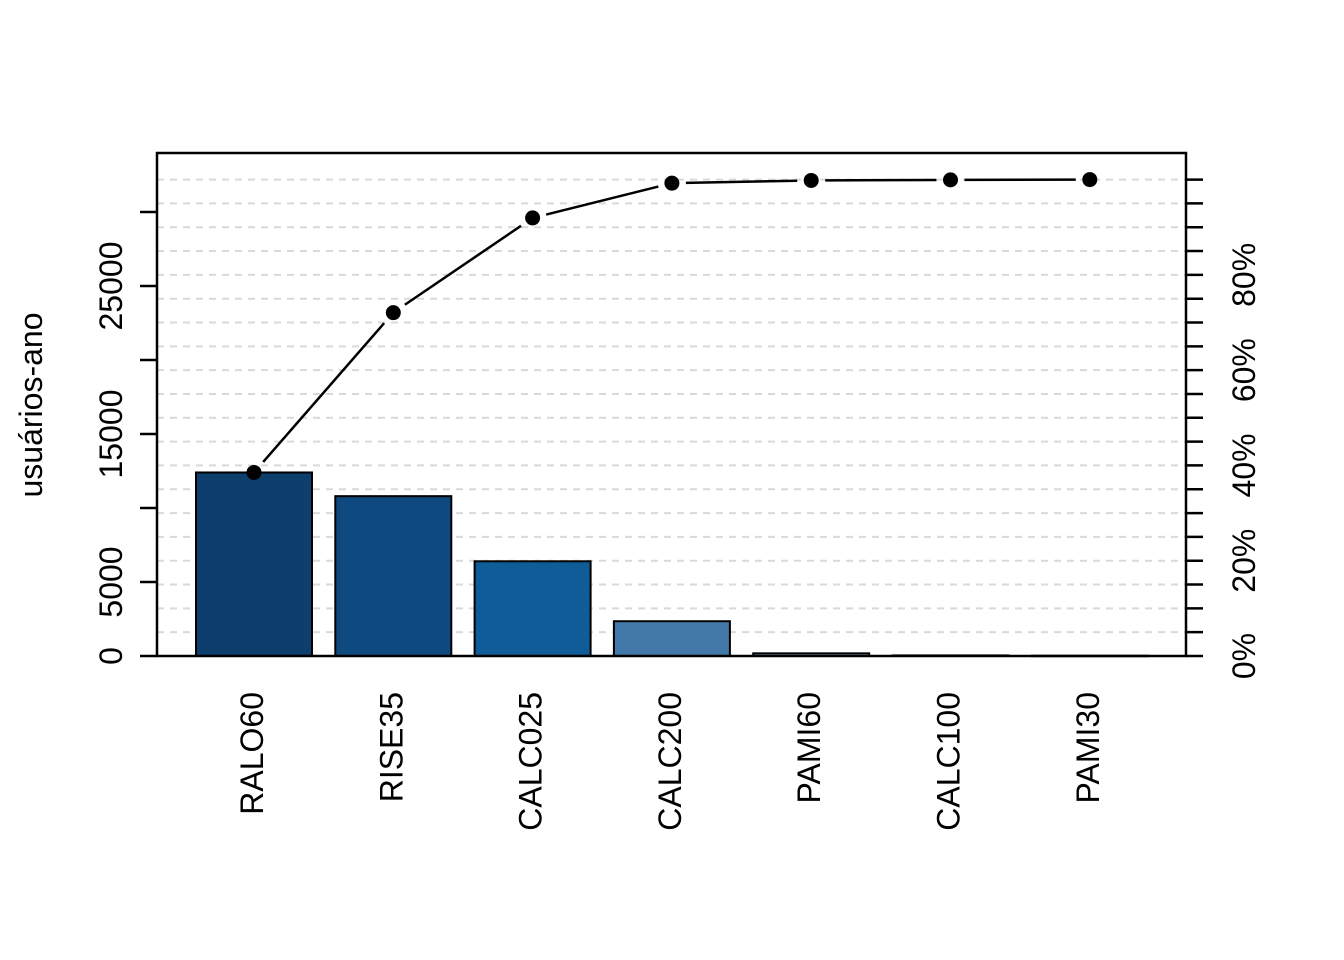 The width and height of the screenshot is (1344, 960). Describe the element at coordinates (809, 747) in the screenshot. I see `x-axis-label-pami60: PAMI60` at that location.